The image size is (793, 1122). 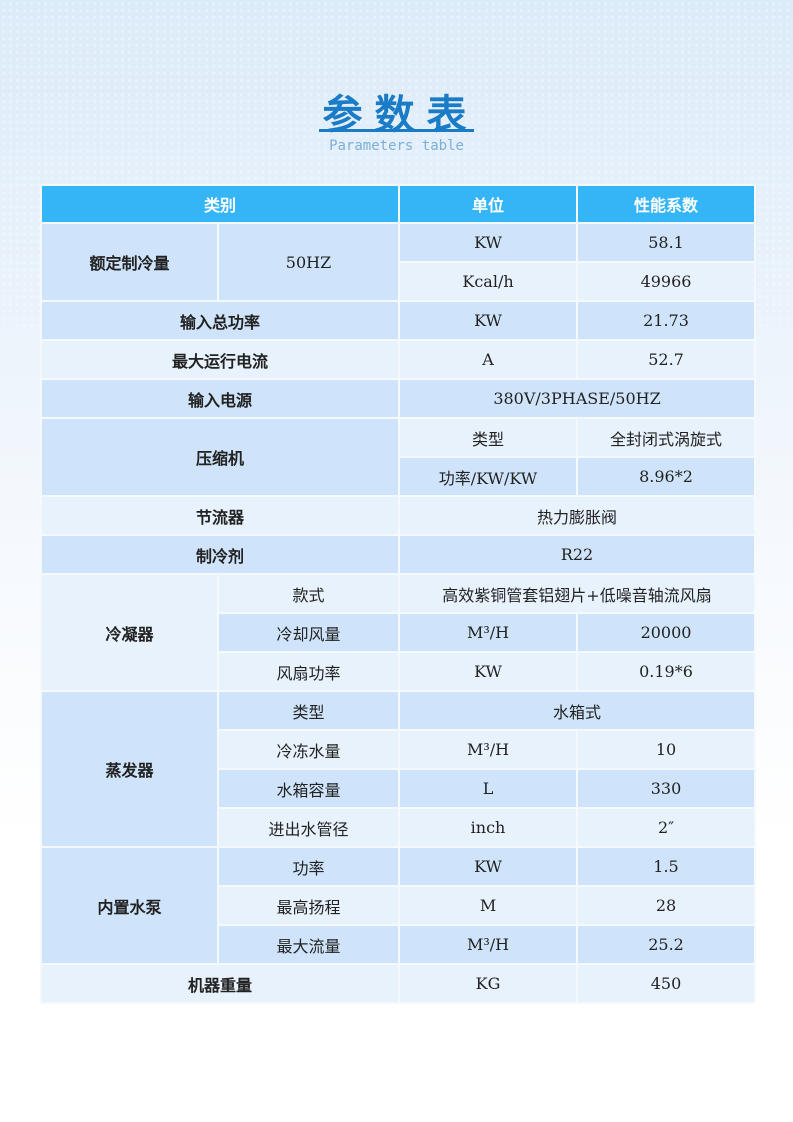 I want to click on cell-value: 1.5, so click(x=666, y=866).